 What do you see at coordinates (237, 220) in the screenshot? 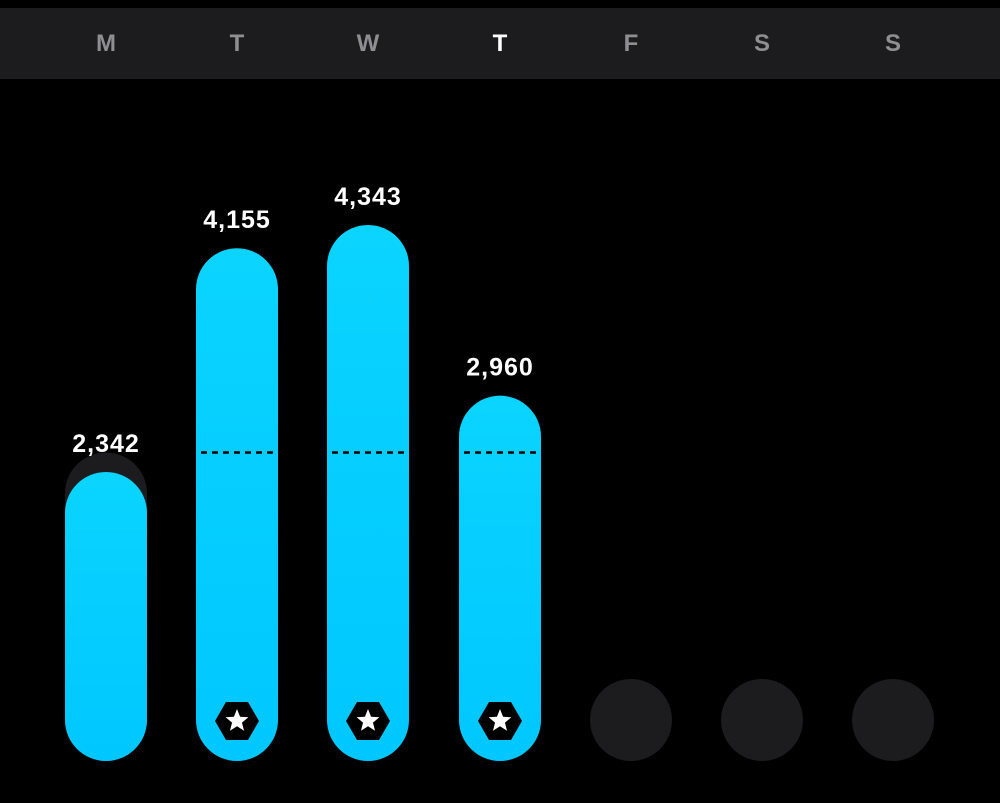
I see `value-label: 4,155` at bounding box center [237, 220].